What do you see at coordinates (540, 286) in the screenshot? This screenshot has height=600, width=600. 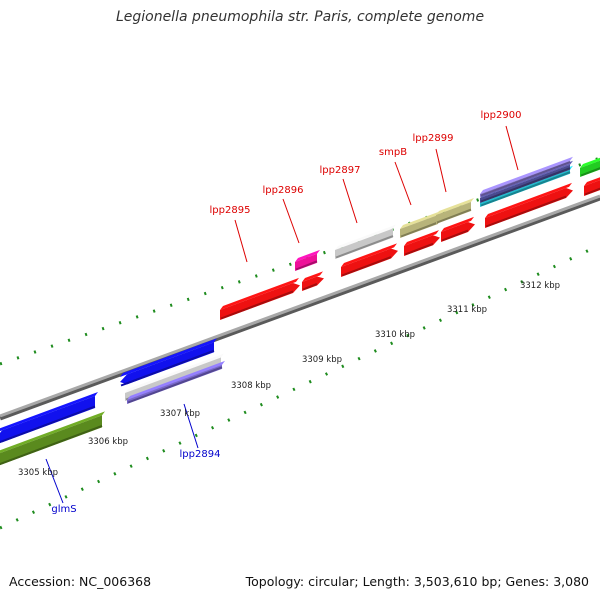 I see `scale-label: 3312 kbp` at bounding box center [540, 286].